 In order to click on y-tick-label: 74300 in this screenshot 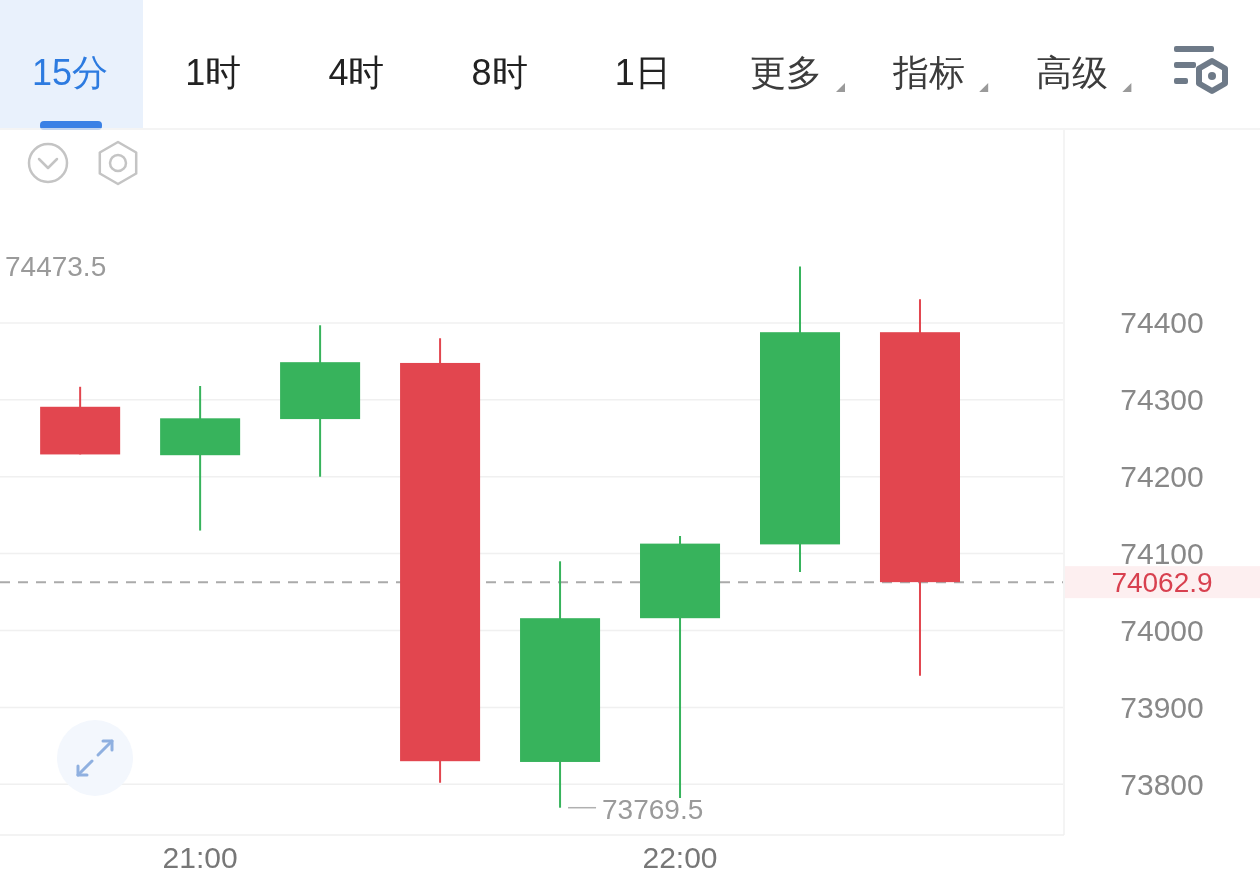, I will do `click(1162, 400)`.